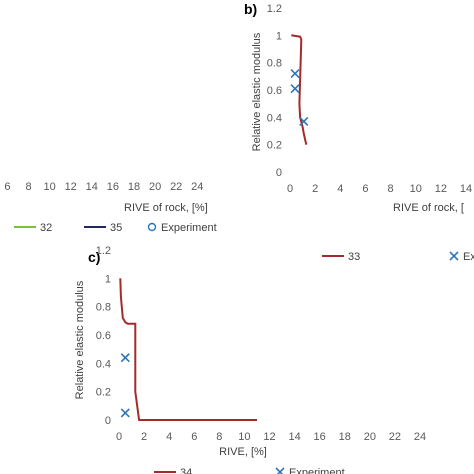 Image resolution: width=474 pixels, height=474 pixels. I want to click on panel-b-series, so click(299, 89).